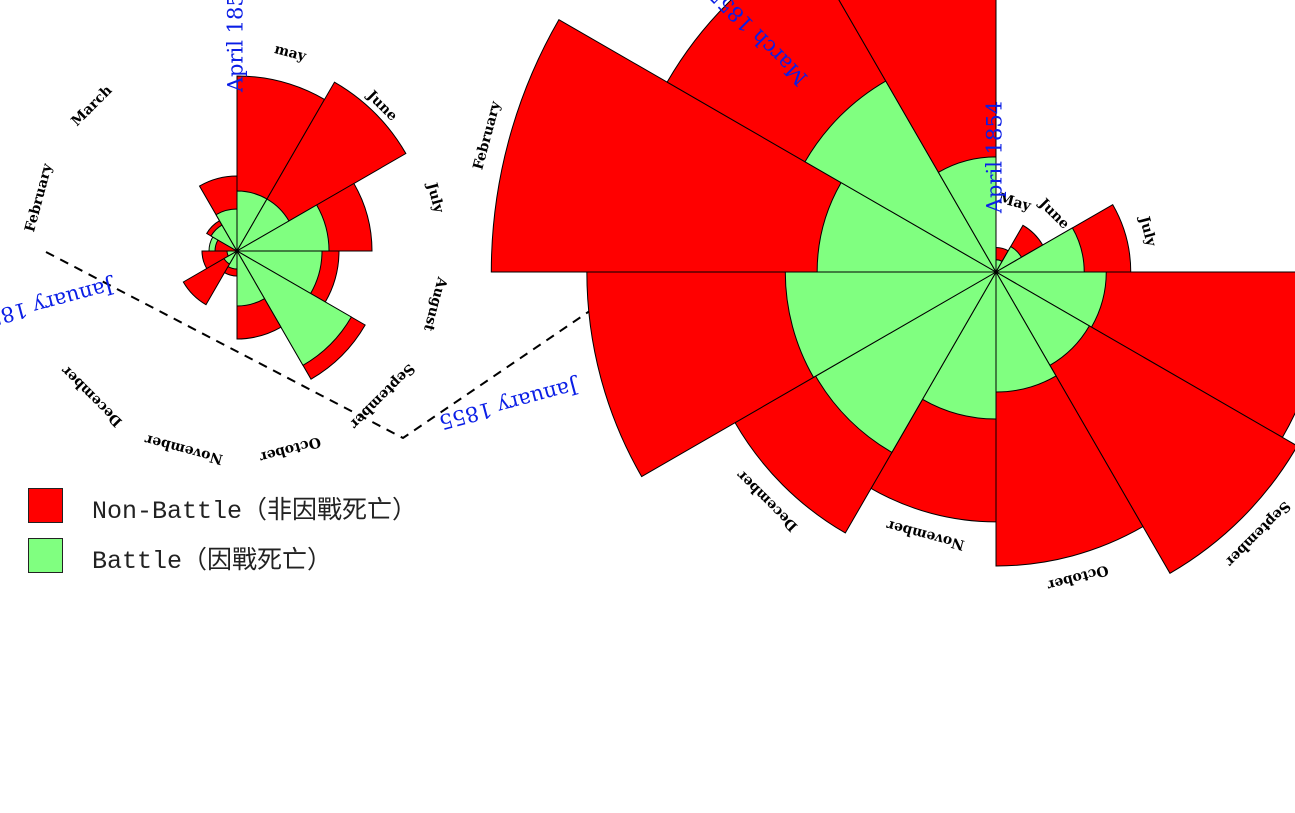 The width and height of the screenshot is (1295, 813). Describe the element at coordinates (212, 561) in the screenshot. I see `legend-label-battle: Battle（因戰死亡）` at that location.